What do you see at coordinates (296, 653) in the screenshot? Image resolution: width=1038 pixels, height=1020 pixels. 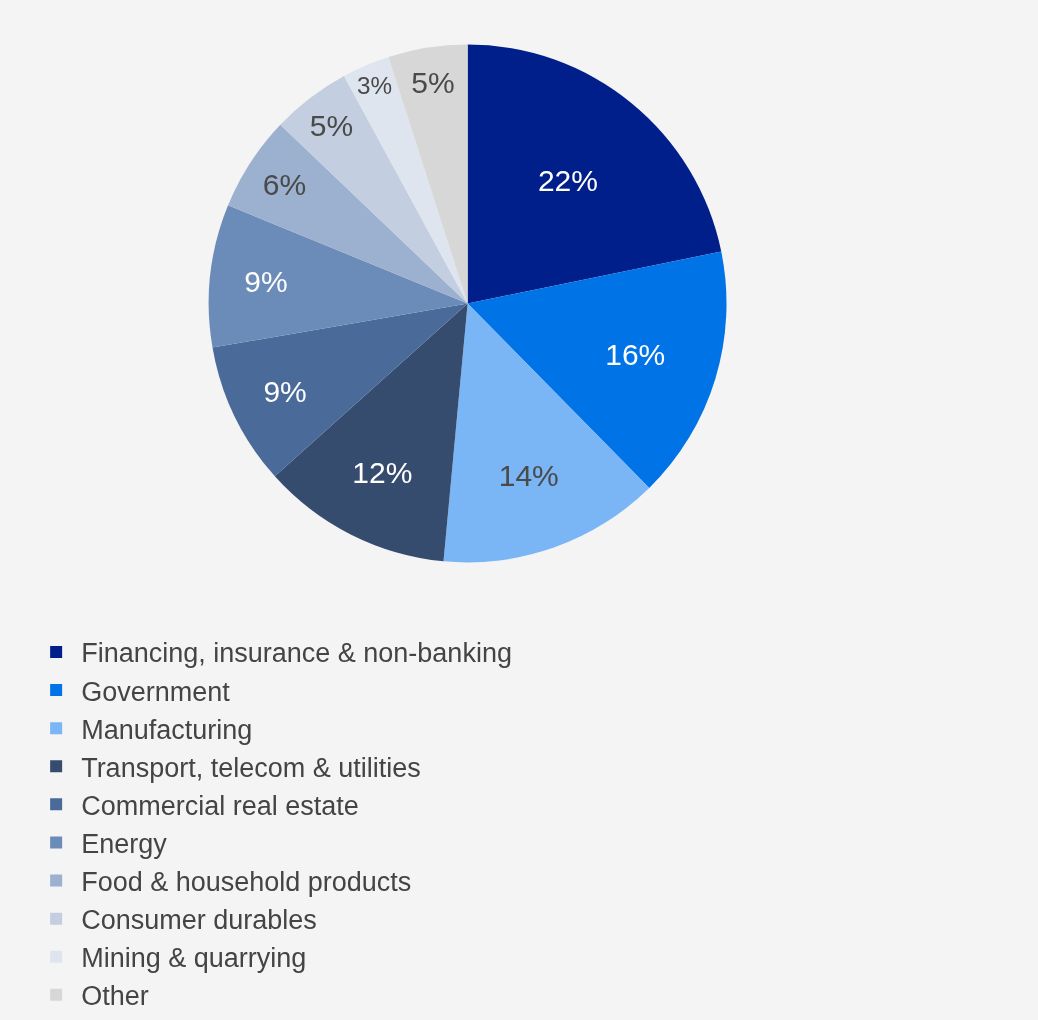 I see `legend-label: Financing, insurance & non-banking` at bounding box center [296, 653].